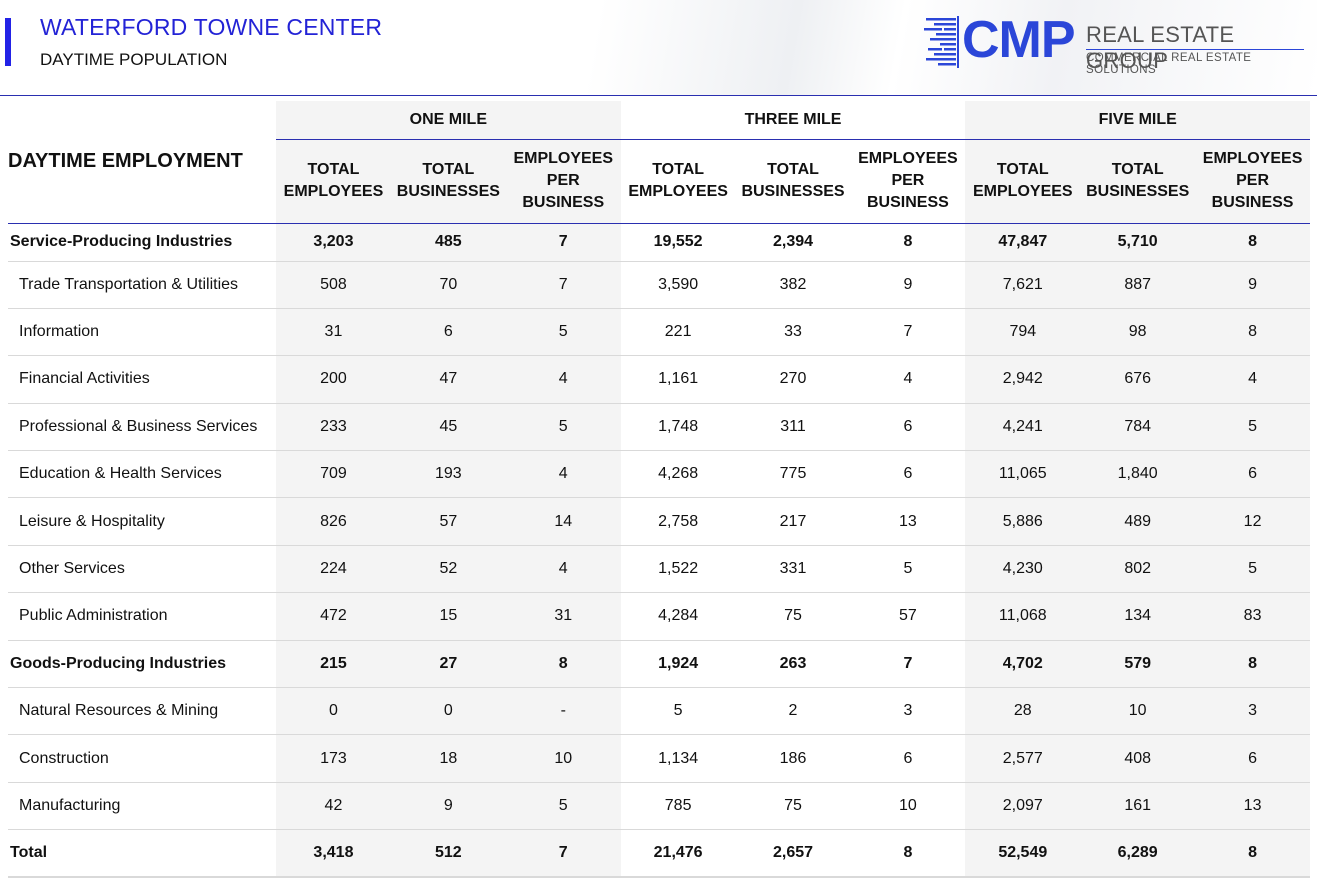 The image size is (1317, 887). Describe the element at coordinates (793, 758) in the screenshot. I see `table-cell: 186` at that location.